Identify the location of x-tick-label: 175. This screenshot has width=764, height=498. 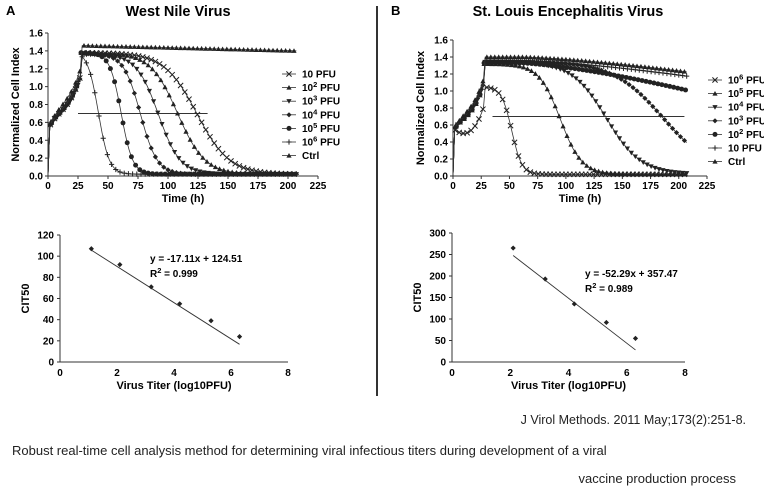
(650, 186).